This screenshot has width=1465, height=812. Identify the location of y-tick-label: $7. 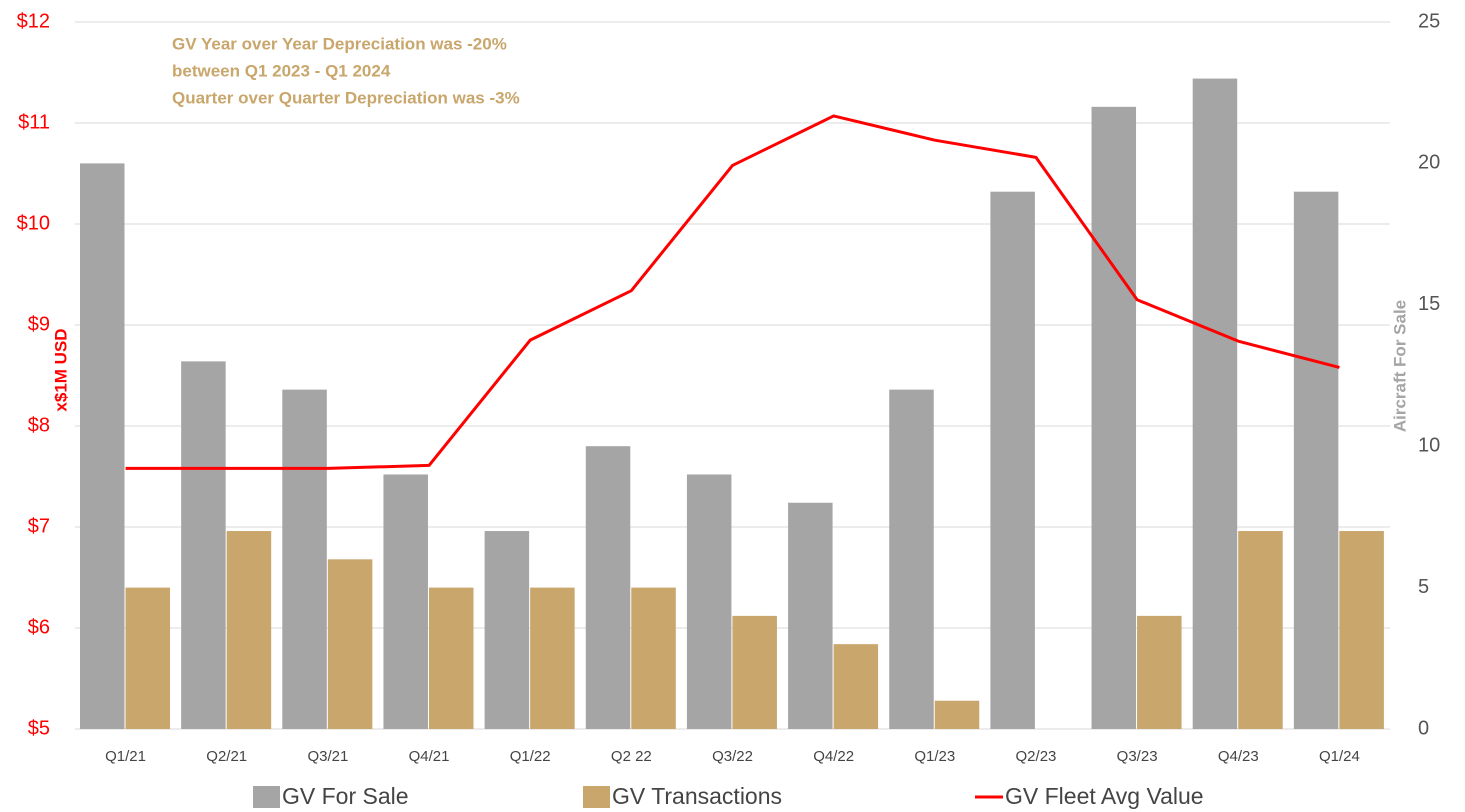
(39, 526).